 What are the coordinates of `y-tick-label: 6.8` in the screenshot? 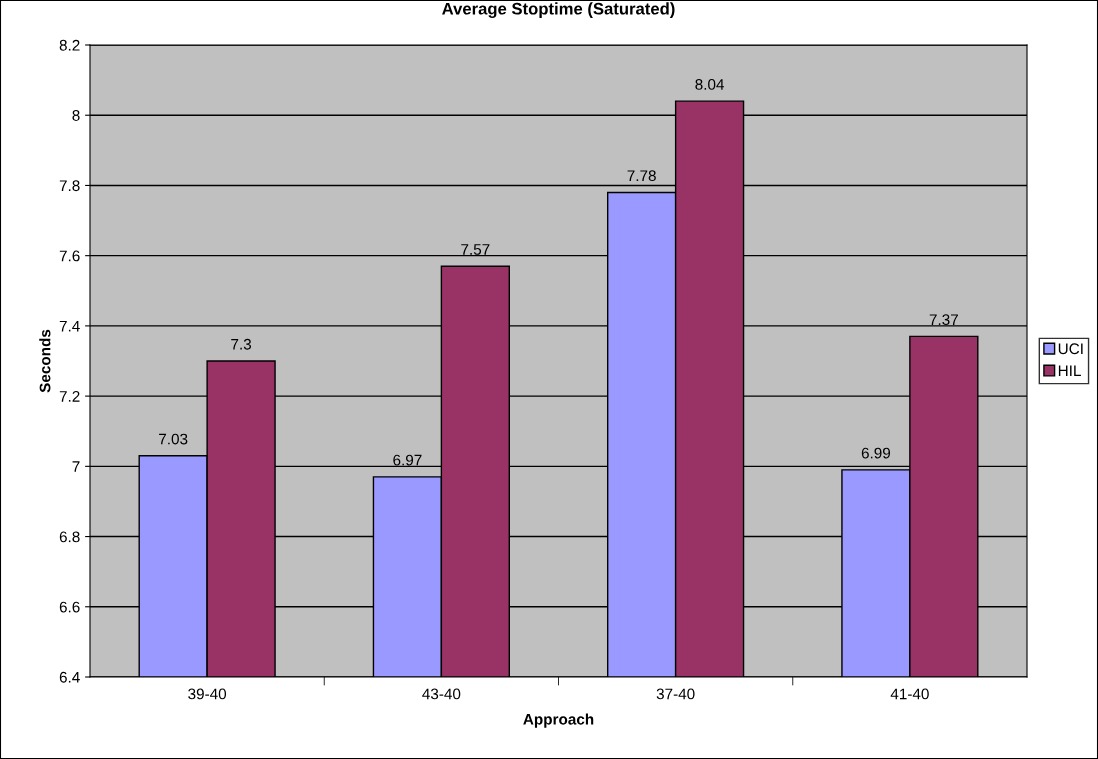 It's located at (69, 537).